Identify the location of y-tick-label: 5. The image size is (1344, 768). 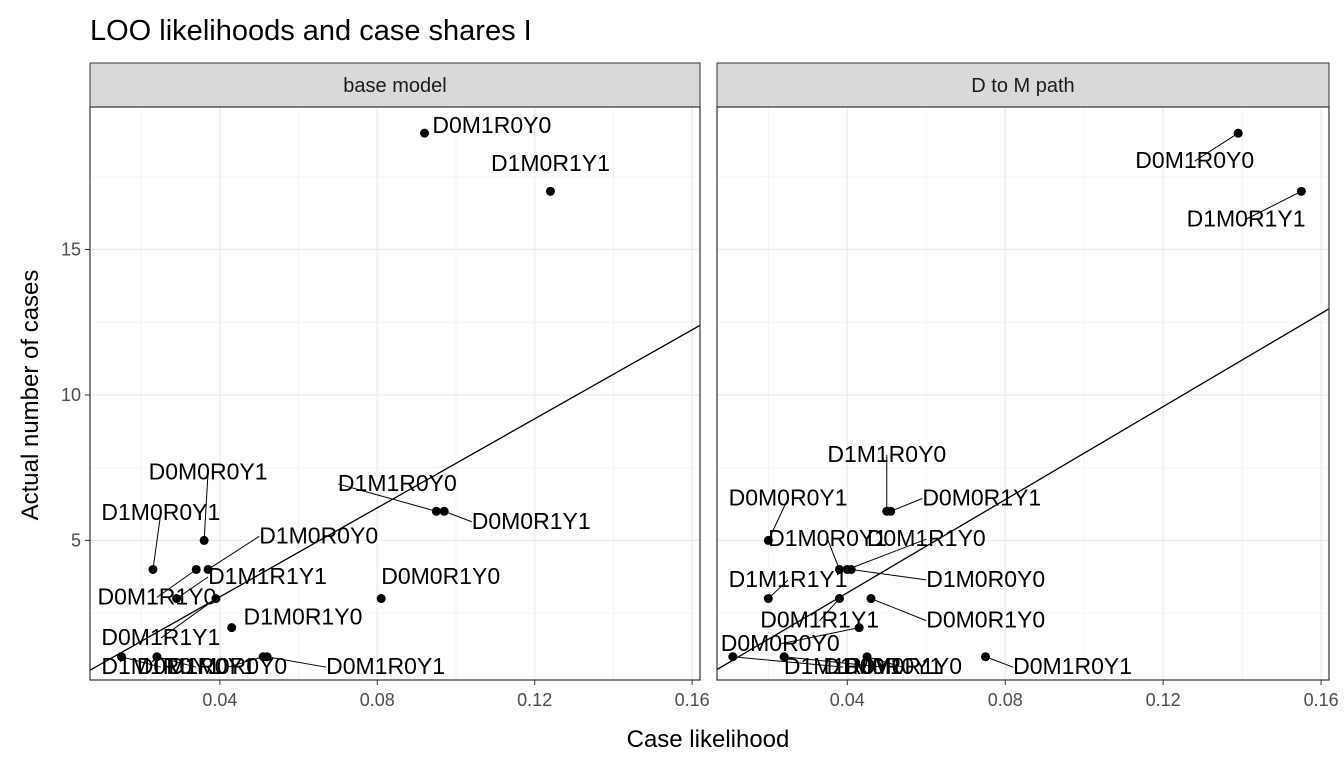
(76, 540).